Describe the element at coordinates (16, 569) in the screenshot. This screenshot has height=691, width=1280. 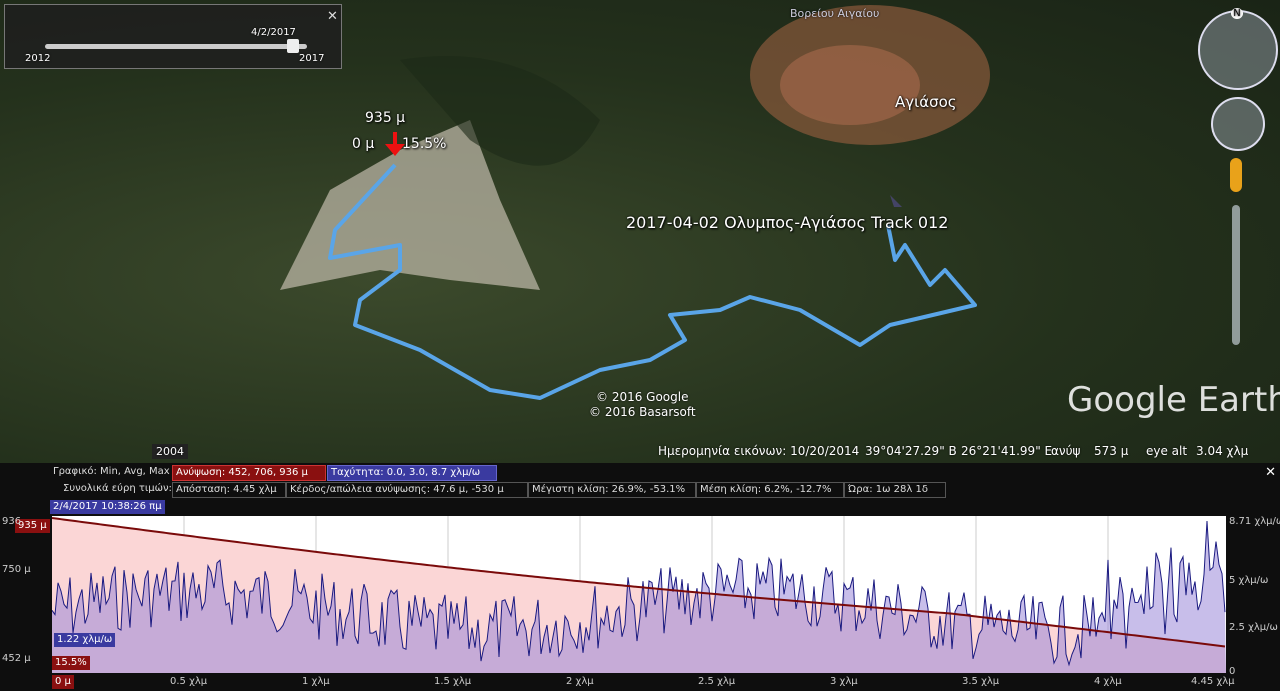
I see `left-axis-label: 750 μ` at that location.